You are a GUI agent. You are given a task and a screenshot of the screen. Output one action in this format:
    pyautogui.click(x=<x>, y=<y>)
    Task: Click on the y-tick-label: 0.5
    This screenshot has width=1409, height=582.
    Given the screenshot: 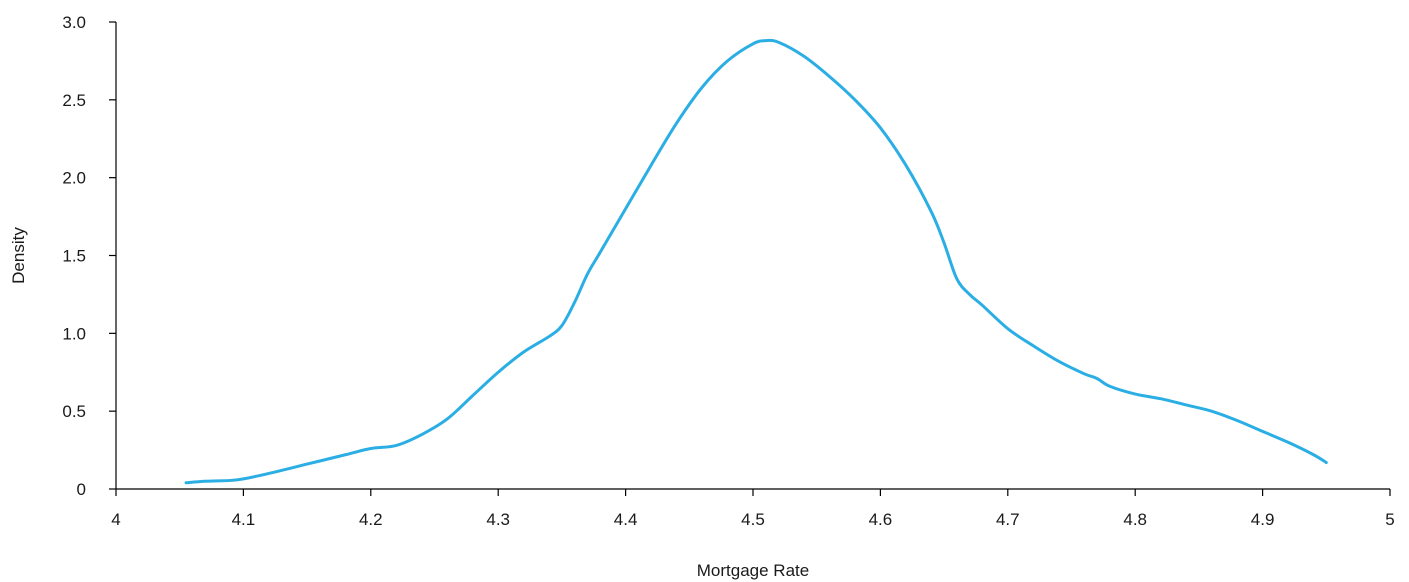 What is the action you would take?
    pyautogui.click(x=74, y=411)
    